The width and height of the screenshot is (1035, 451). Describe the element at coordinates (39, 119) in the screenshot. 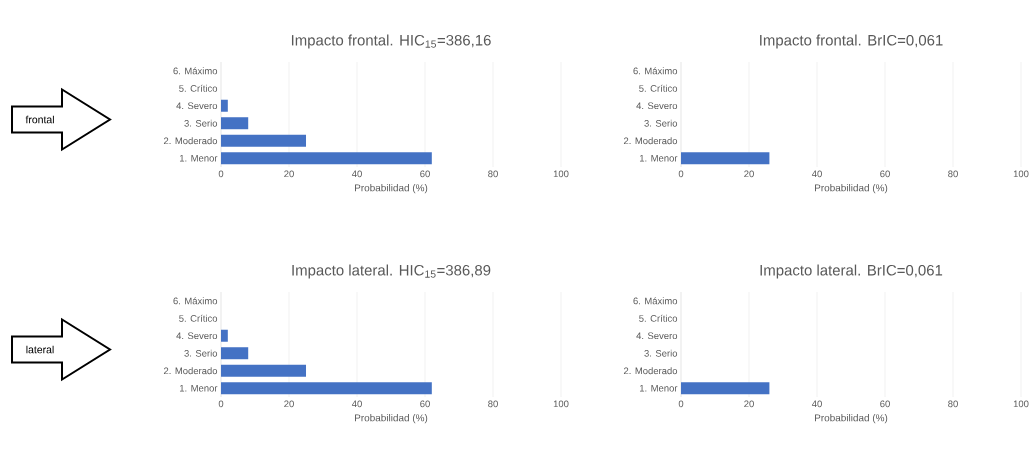

I see `text: frontal` at that location.